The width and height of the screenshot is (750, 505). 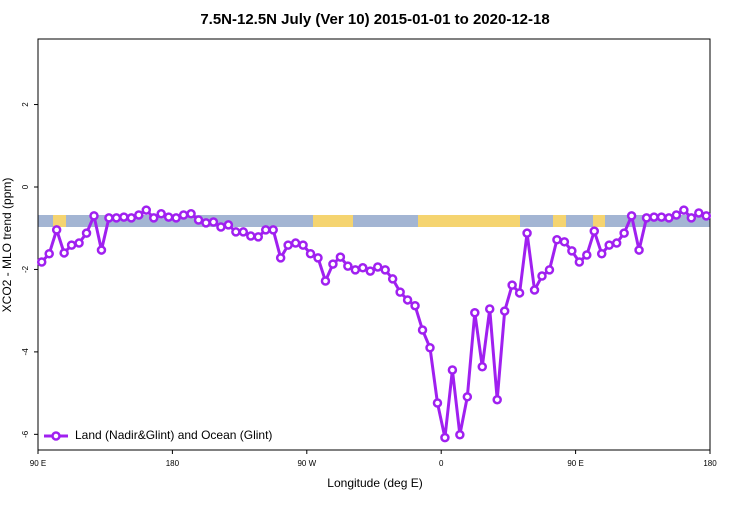 What do you see at coordinates (374, 483) in the screenshot?
I see `x-axis-label: Longitude (deg E)` at bounding box center [374, 483].